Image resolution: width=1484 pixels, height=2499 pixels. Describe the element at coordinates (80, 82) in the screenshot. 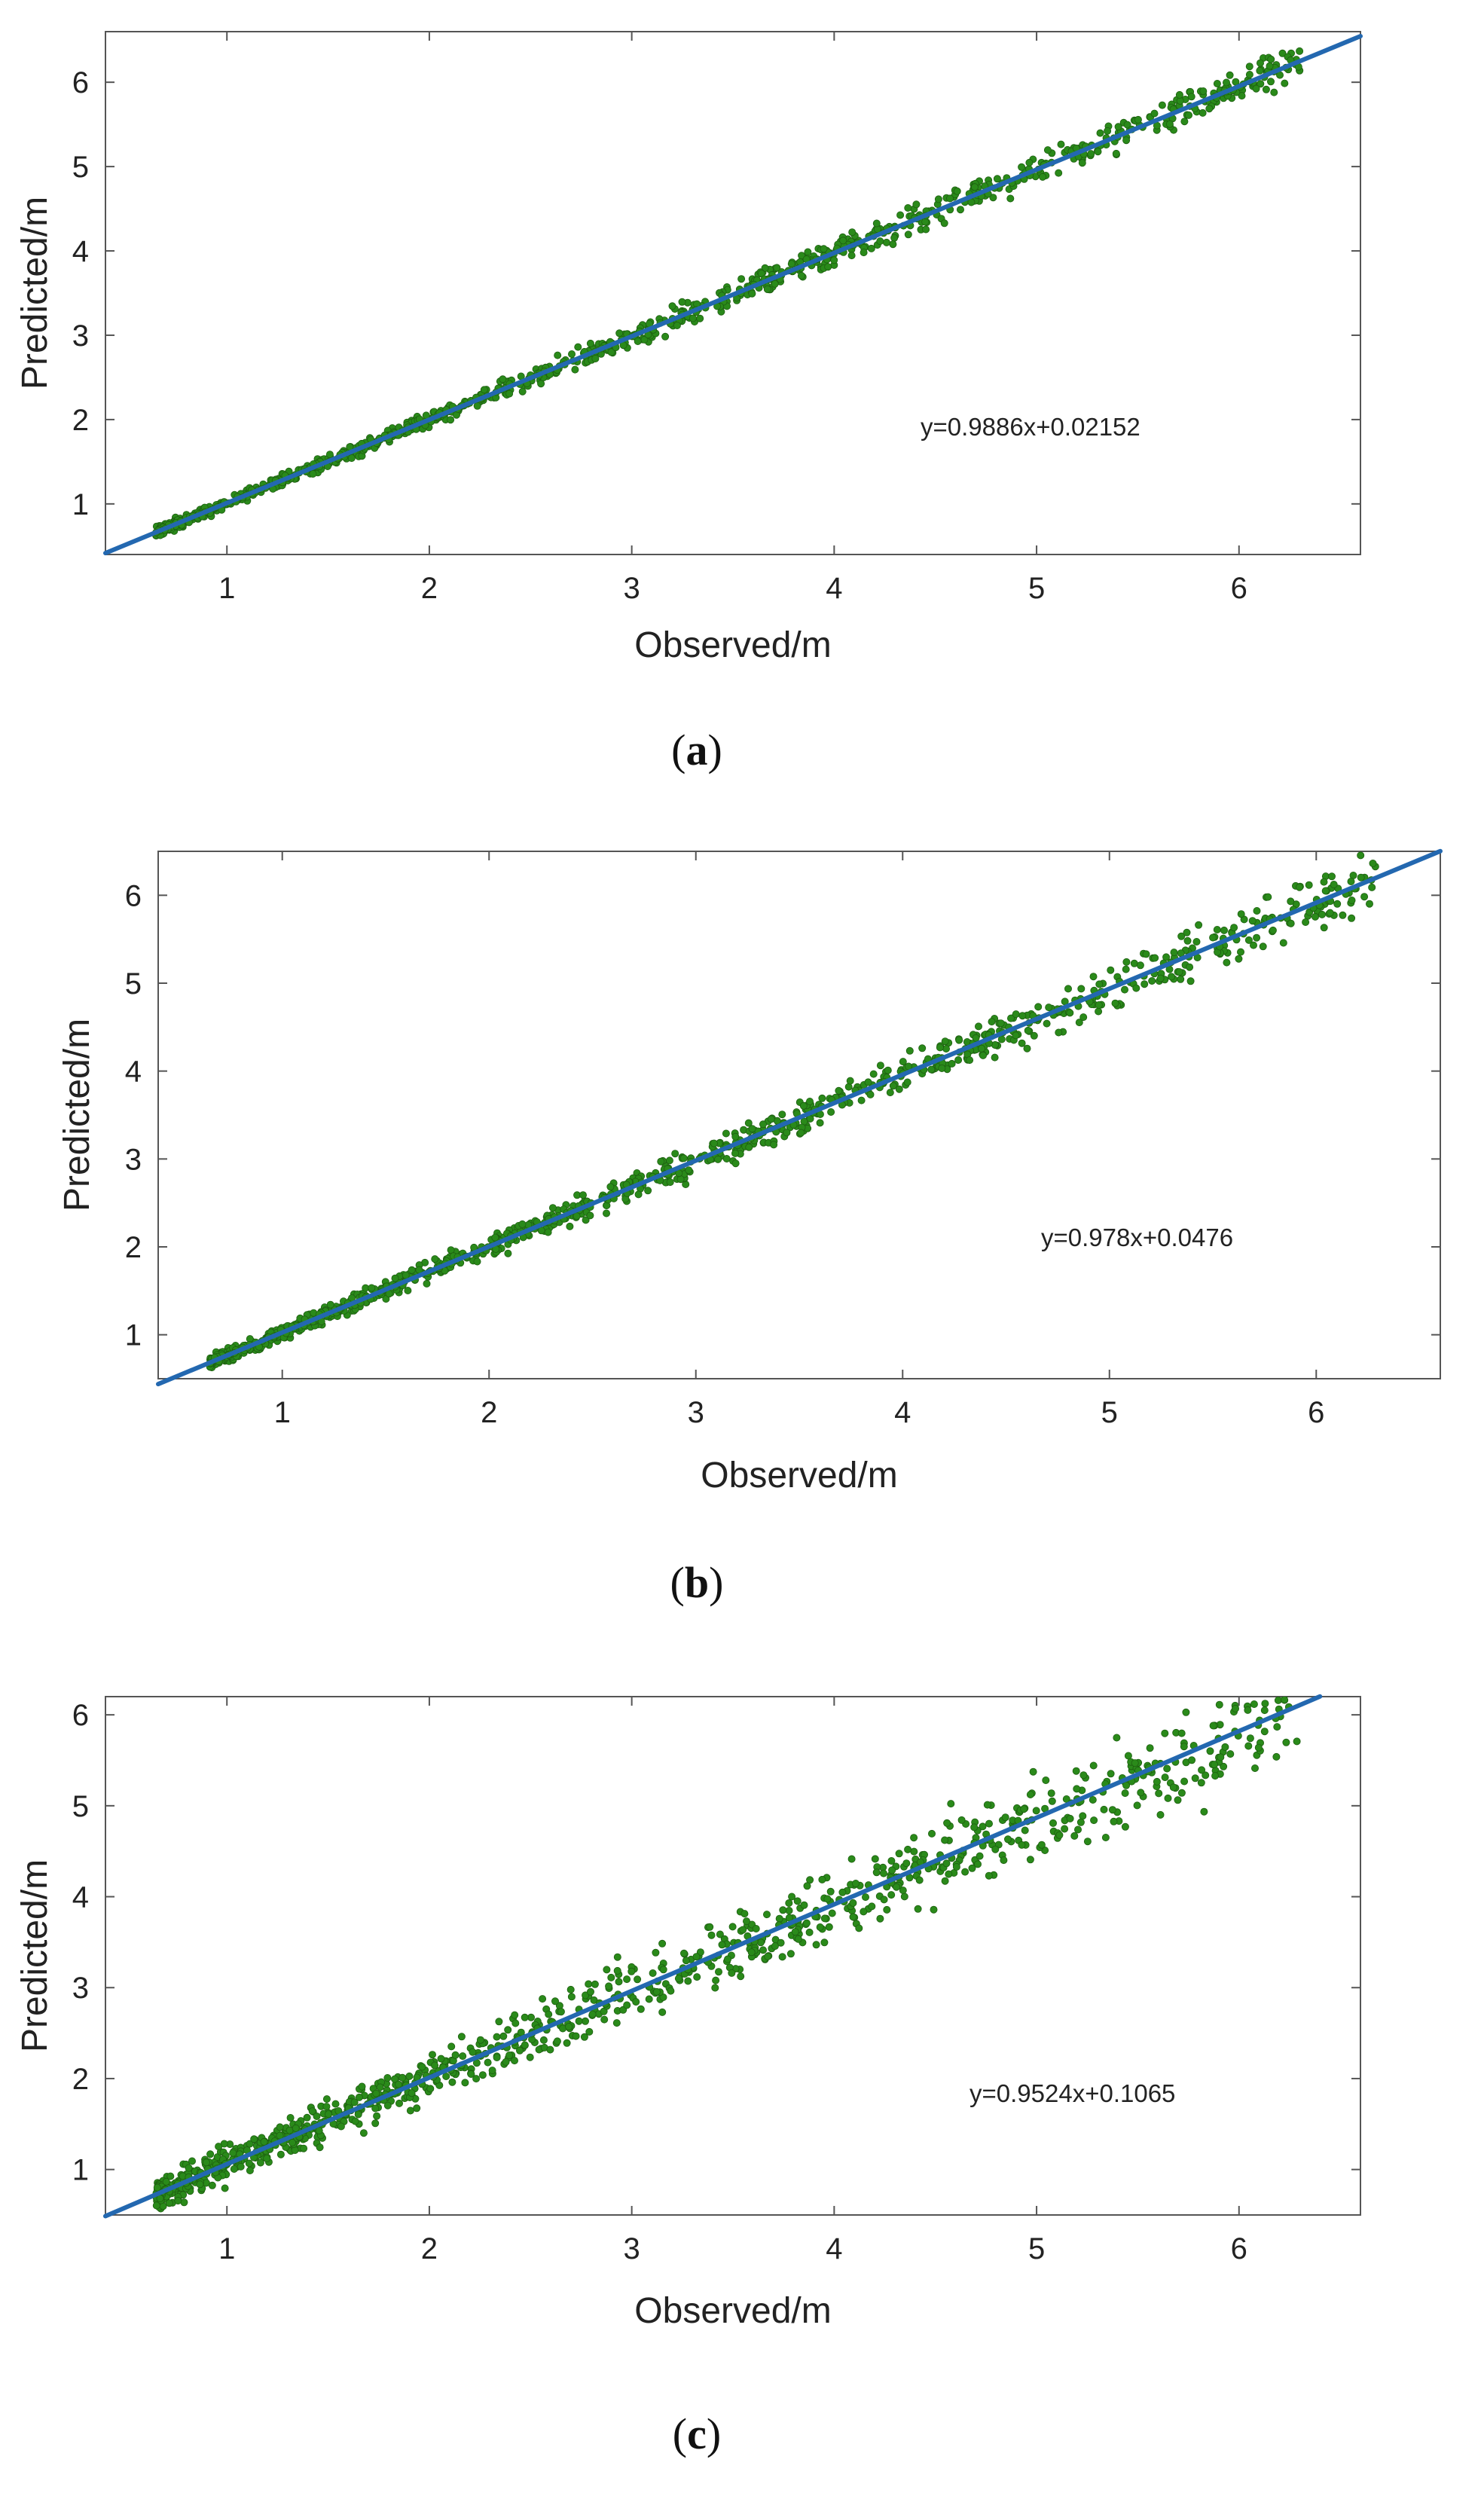

I see `y-tick-label: 6` at that location.